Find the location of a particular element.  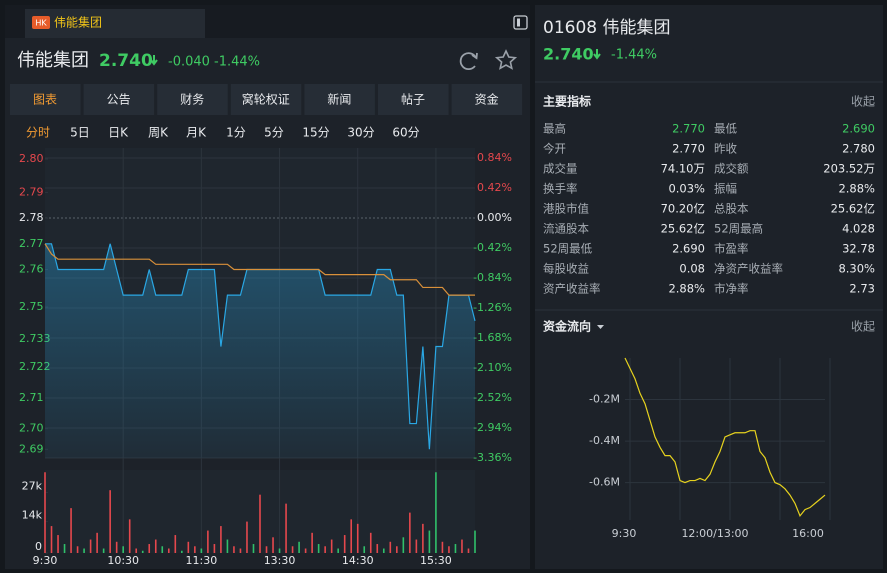

x-tick-label: 9:30 is located at coordinates (45, 560).